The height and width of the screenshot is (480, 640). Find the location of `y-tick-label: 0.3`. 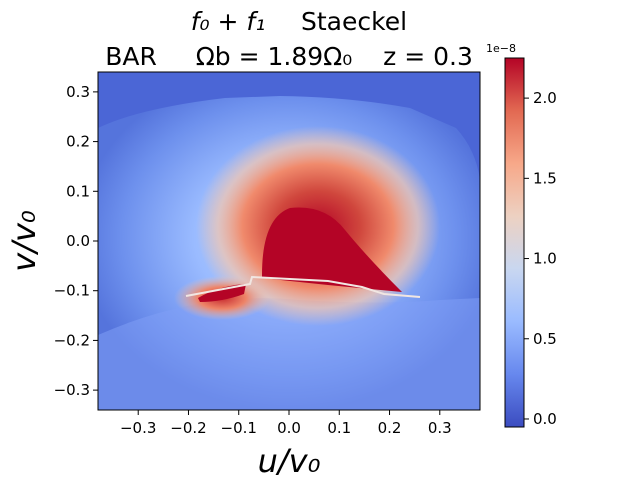

y-tick-label: 0.3 is located at coordinates (78, 92).